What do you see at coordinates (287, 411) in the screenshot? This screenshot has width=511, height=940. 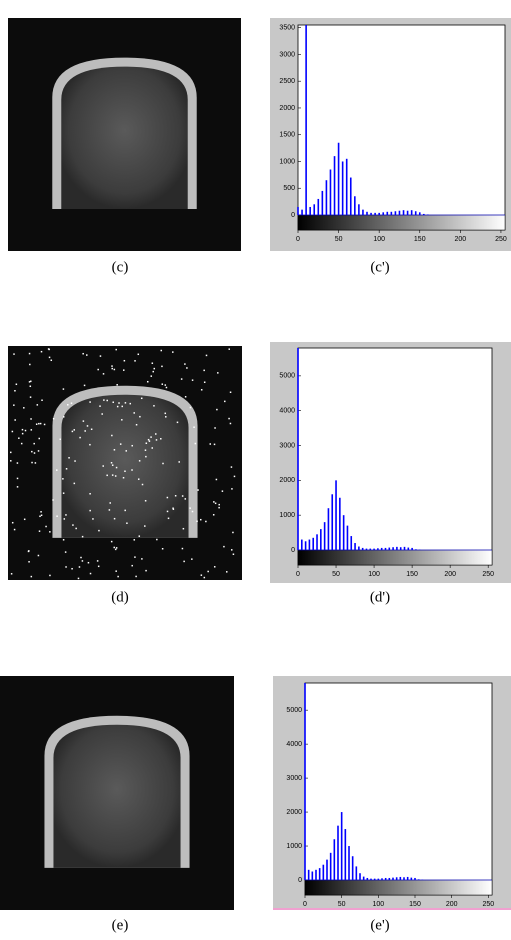 I see `y-tick-label: 4000` at bounding box center [287, 411].